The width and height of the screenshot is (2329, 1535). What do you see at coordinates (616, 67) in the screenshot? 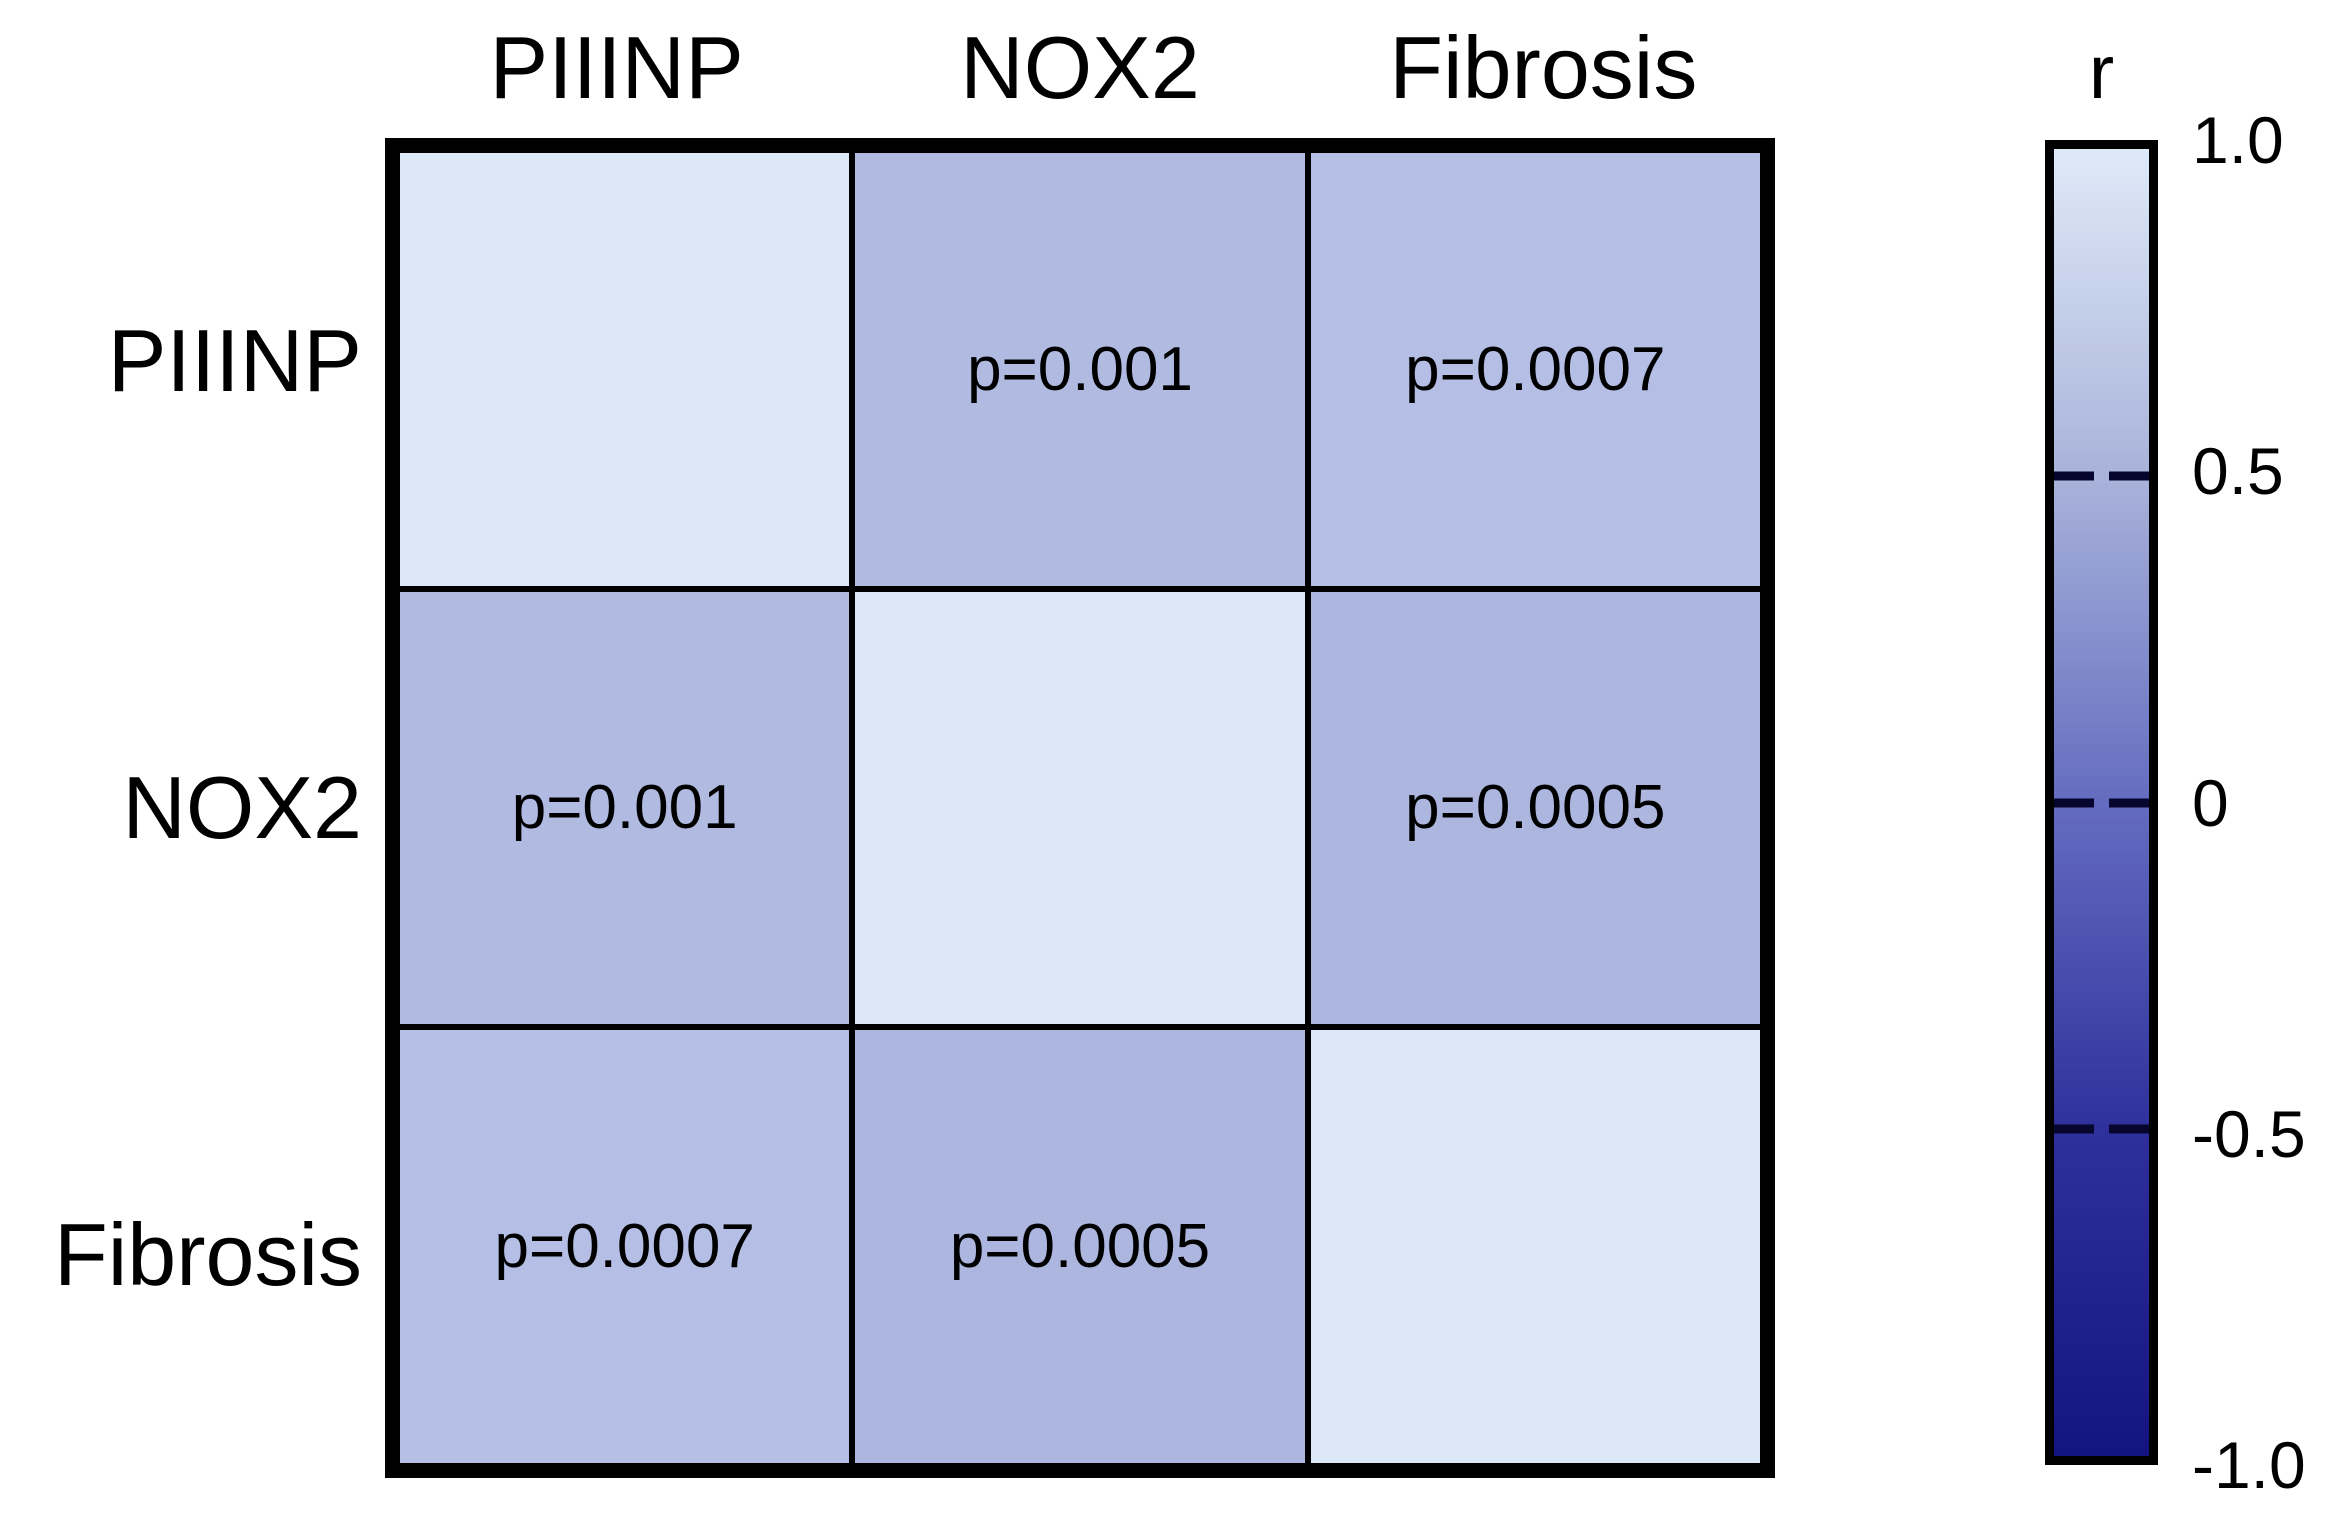
I see `column-header-piiinp: PIIINP` at bounding box center [616, 67].